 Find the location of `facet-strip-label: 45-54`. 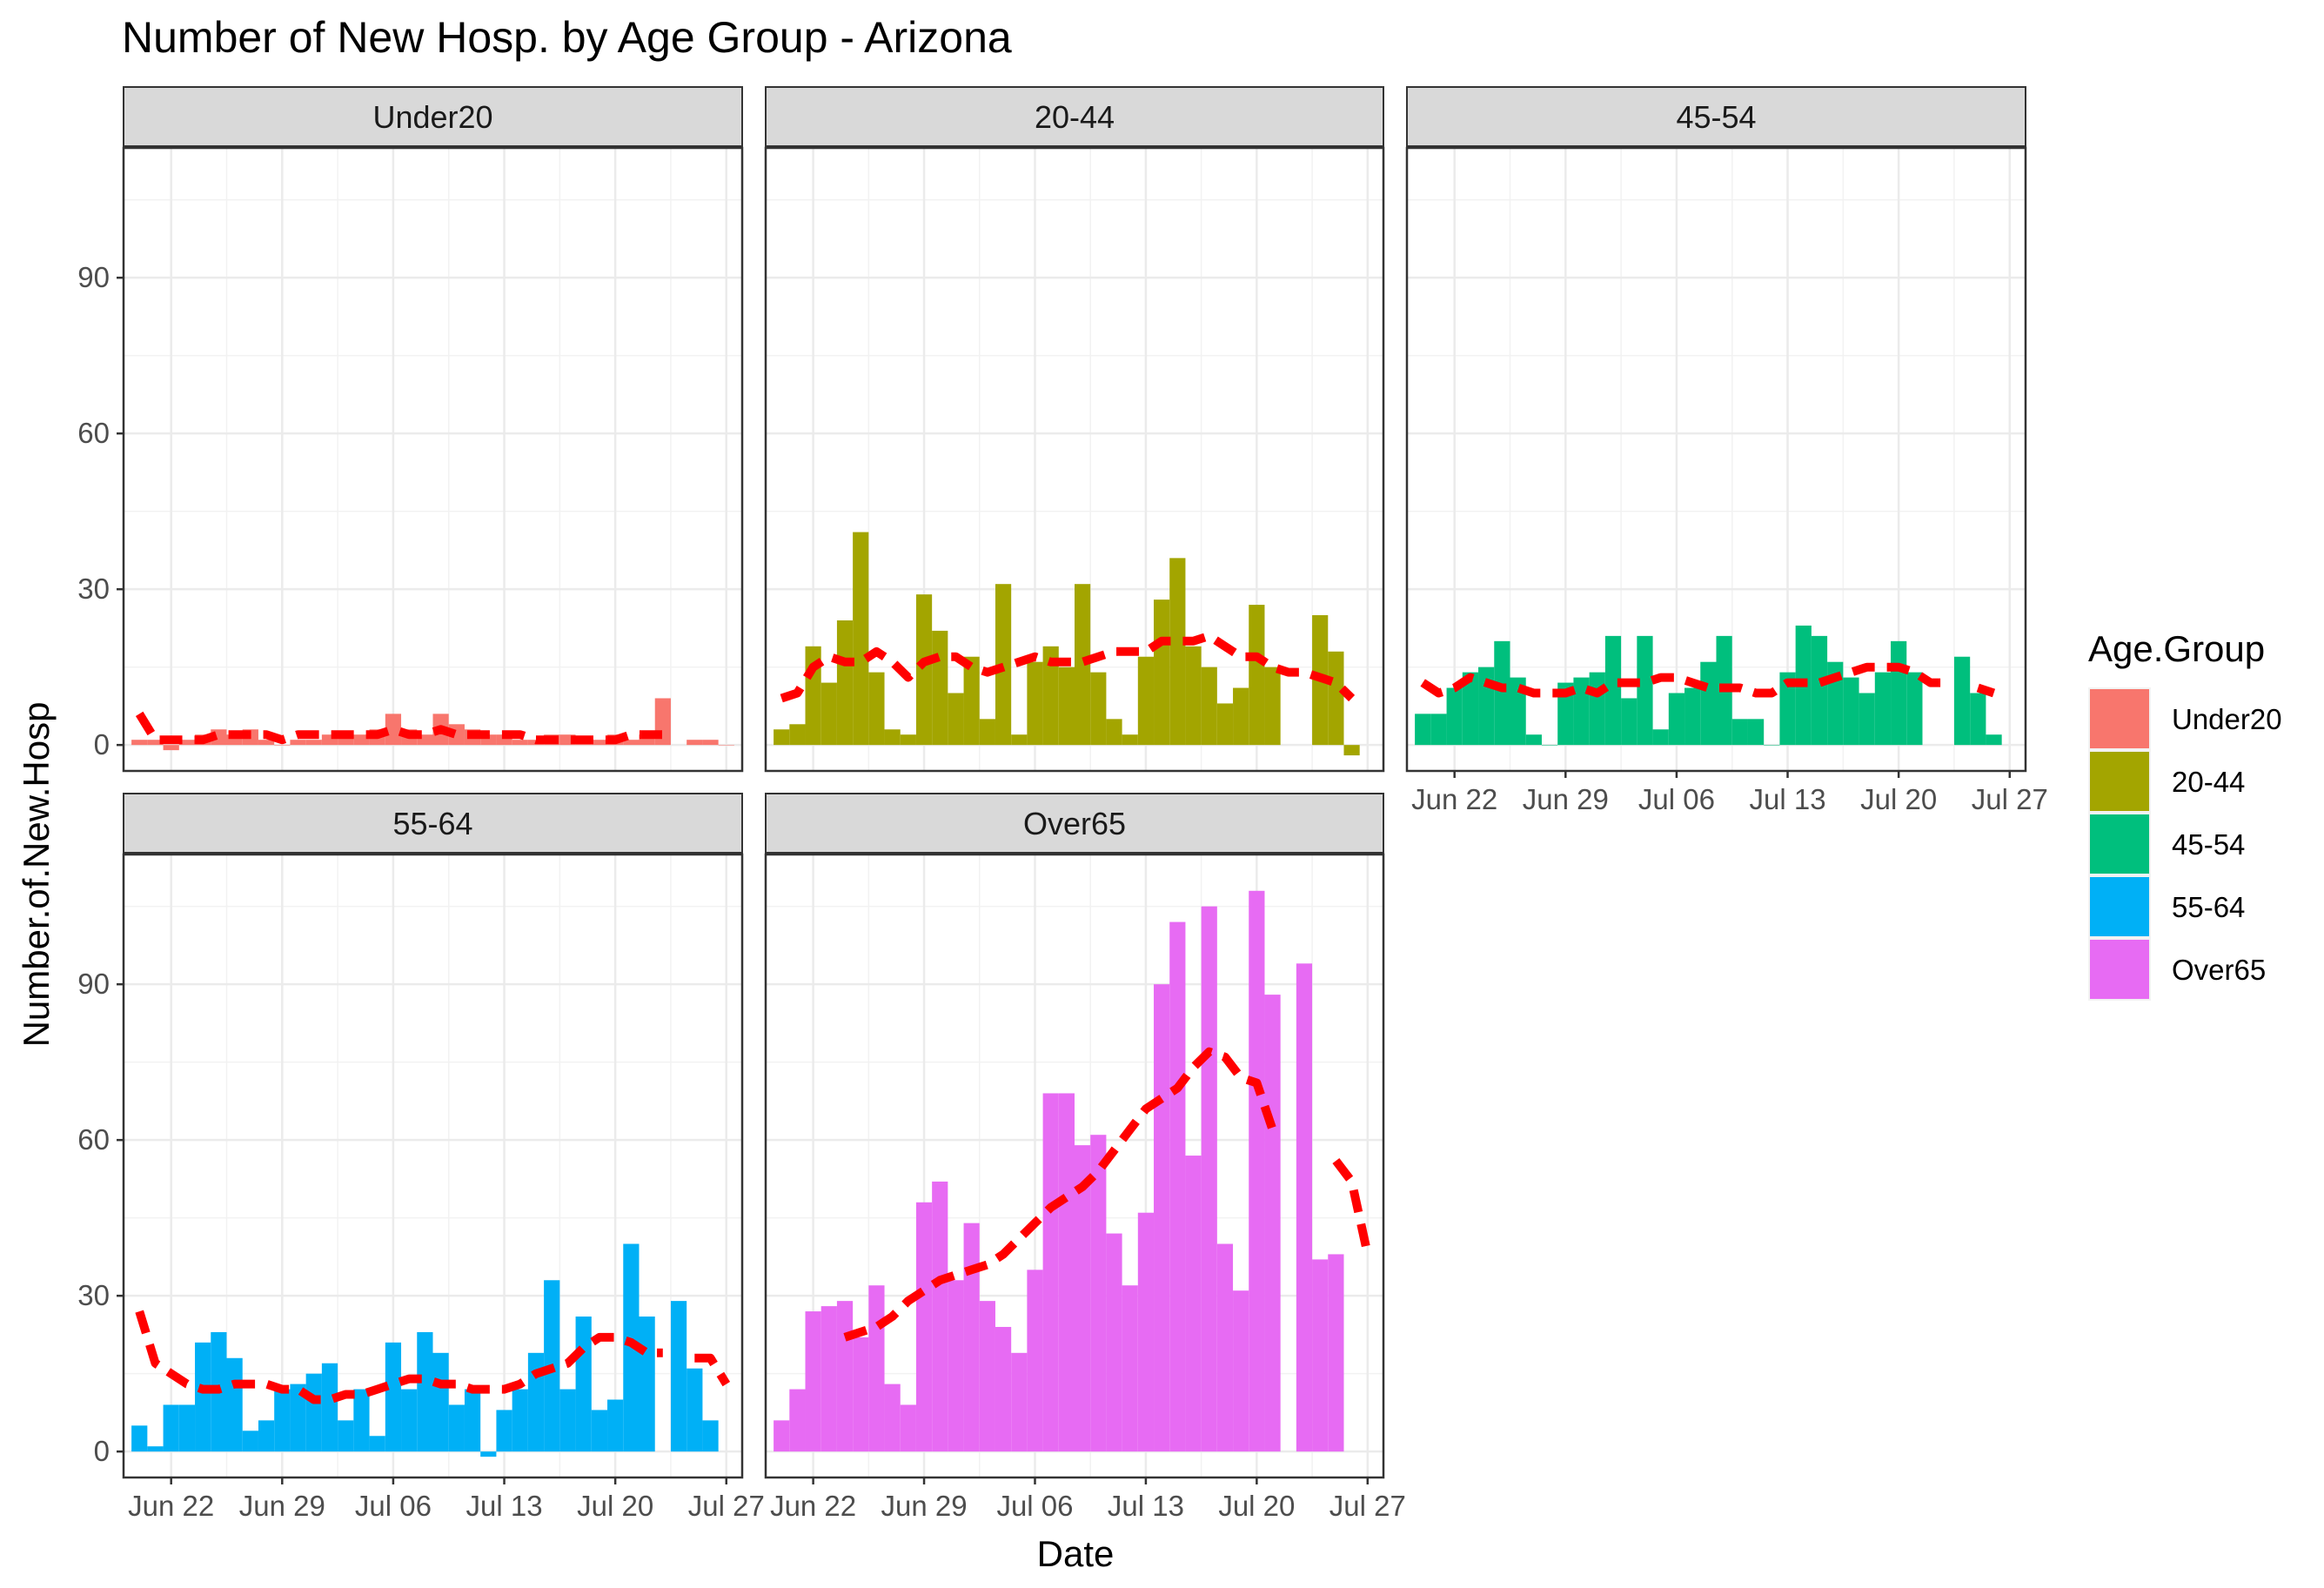

facet-strip-label: 45-54 is located at coordinates (1716, 117).